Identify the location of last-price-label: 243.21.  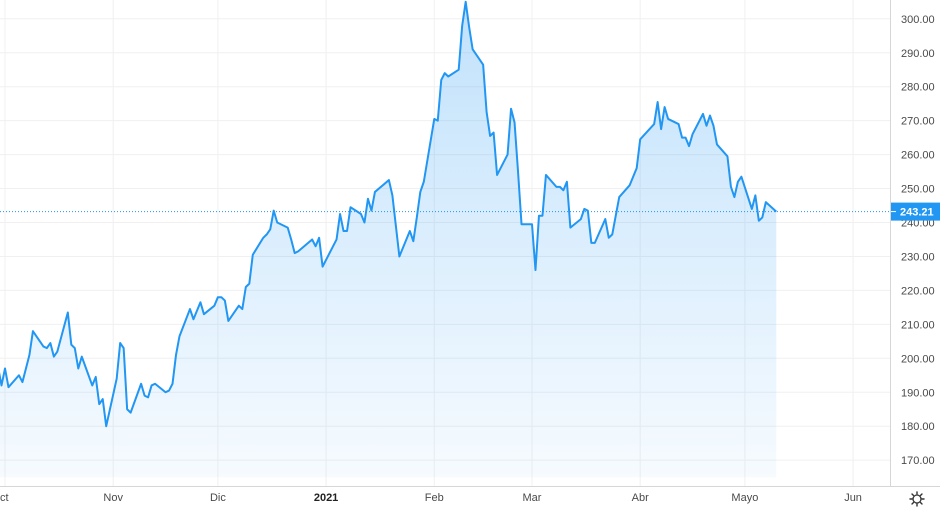
(917, 213).